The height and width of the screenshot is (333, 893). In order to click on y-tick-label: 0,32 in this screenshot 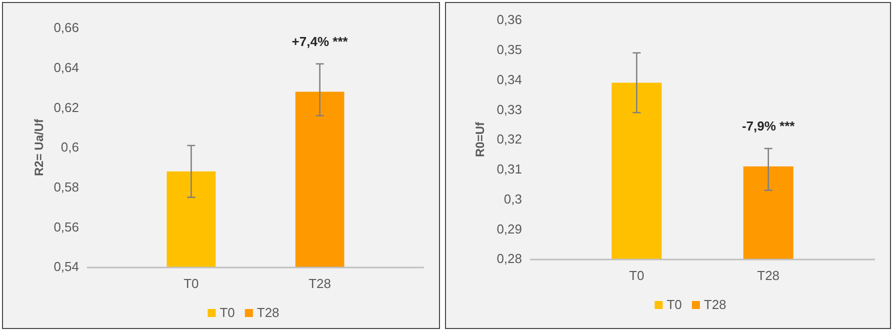, I will do `click(509, 139)`.